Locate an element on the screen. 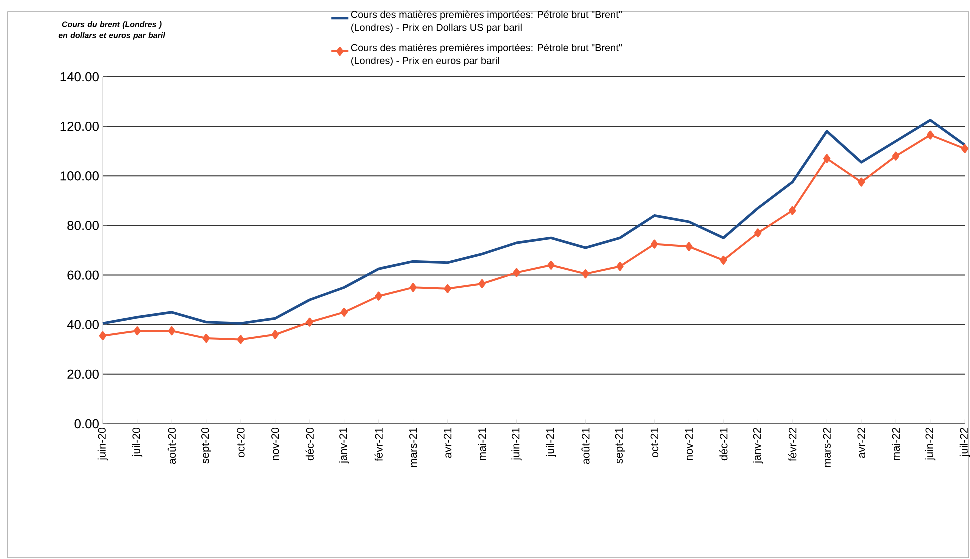  x-tick-label: févr-21 is located at coordinates (378, 445).